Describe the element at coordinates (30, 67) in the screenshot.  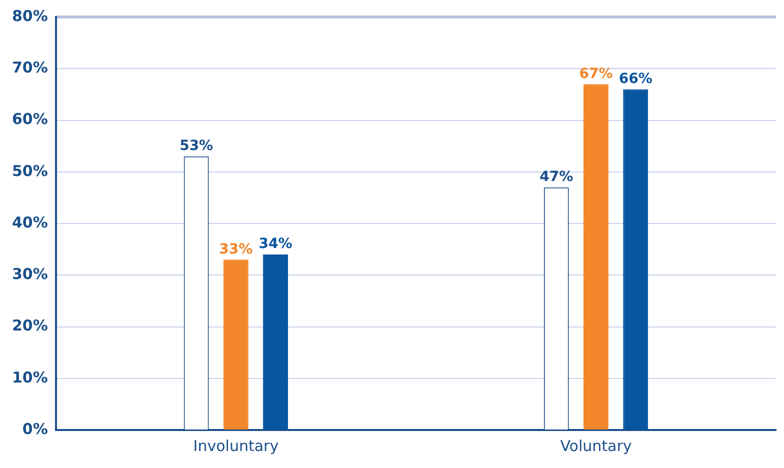
I see `y-tick-label: 70%` at that location.